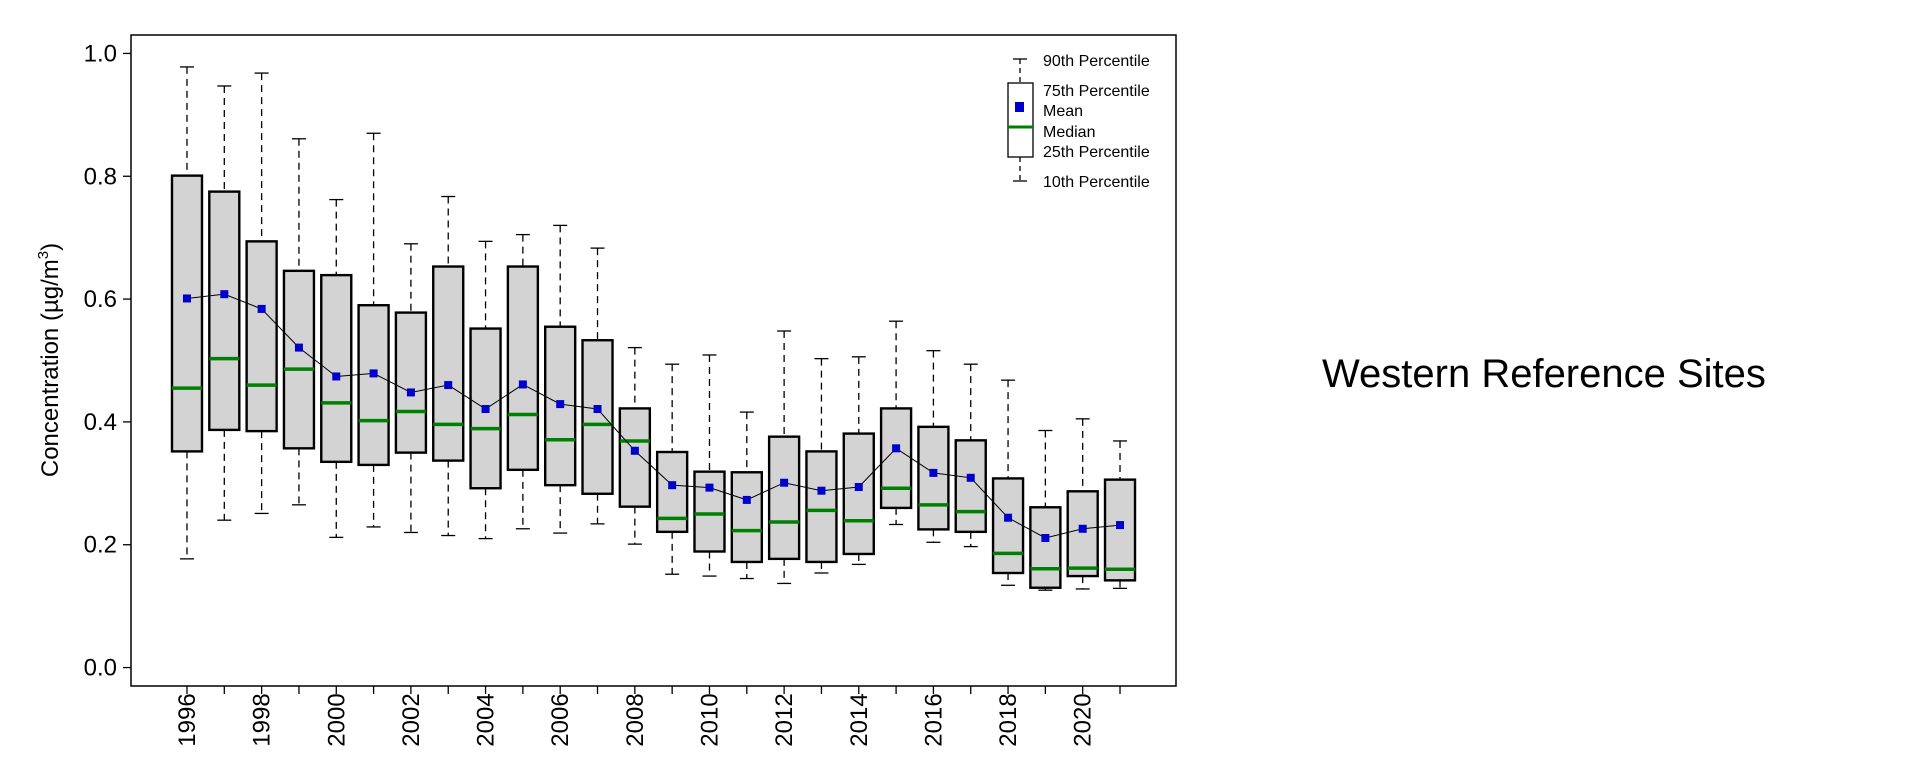 The height and width of the screenshot is (773, 1917). What do you see at coordinates (858, 461) in the screenshot?
I see `box-2014` at bounding box center [858, 461].